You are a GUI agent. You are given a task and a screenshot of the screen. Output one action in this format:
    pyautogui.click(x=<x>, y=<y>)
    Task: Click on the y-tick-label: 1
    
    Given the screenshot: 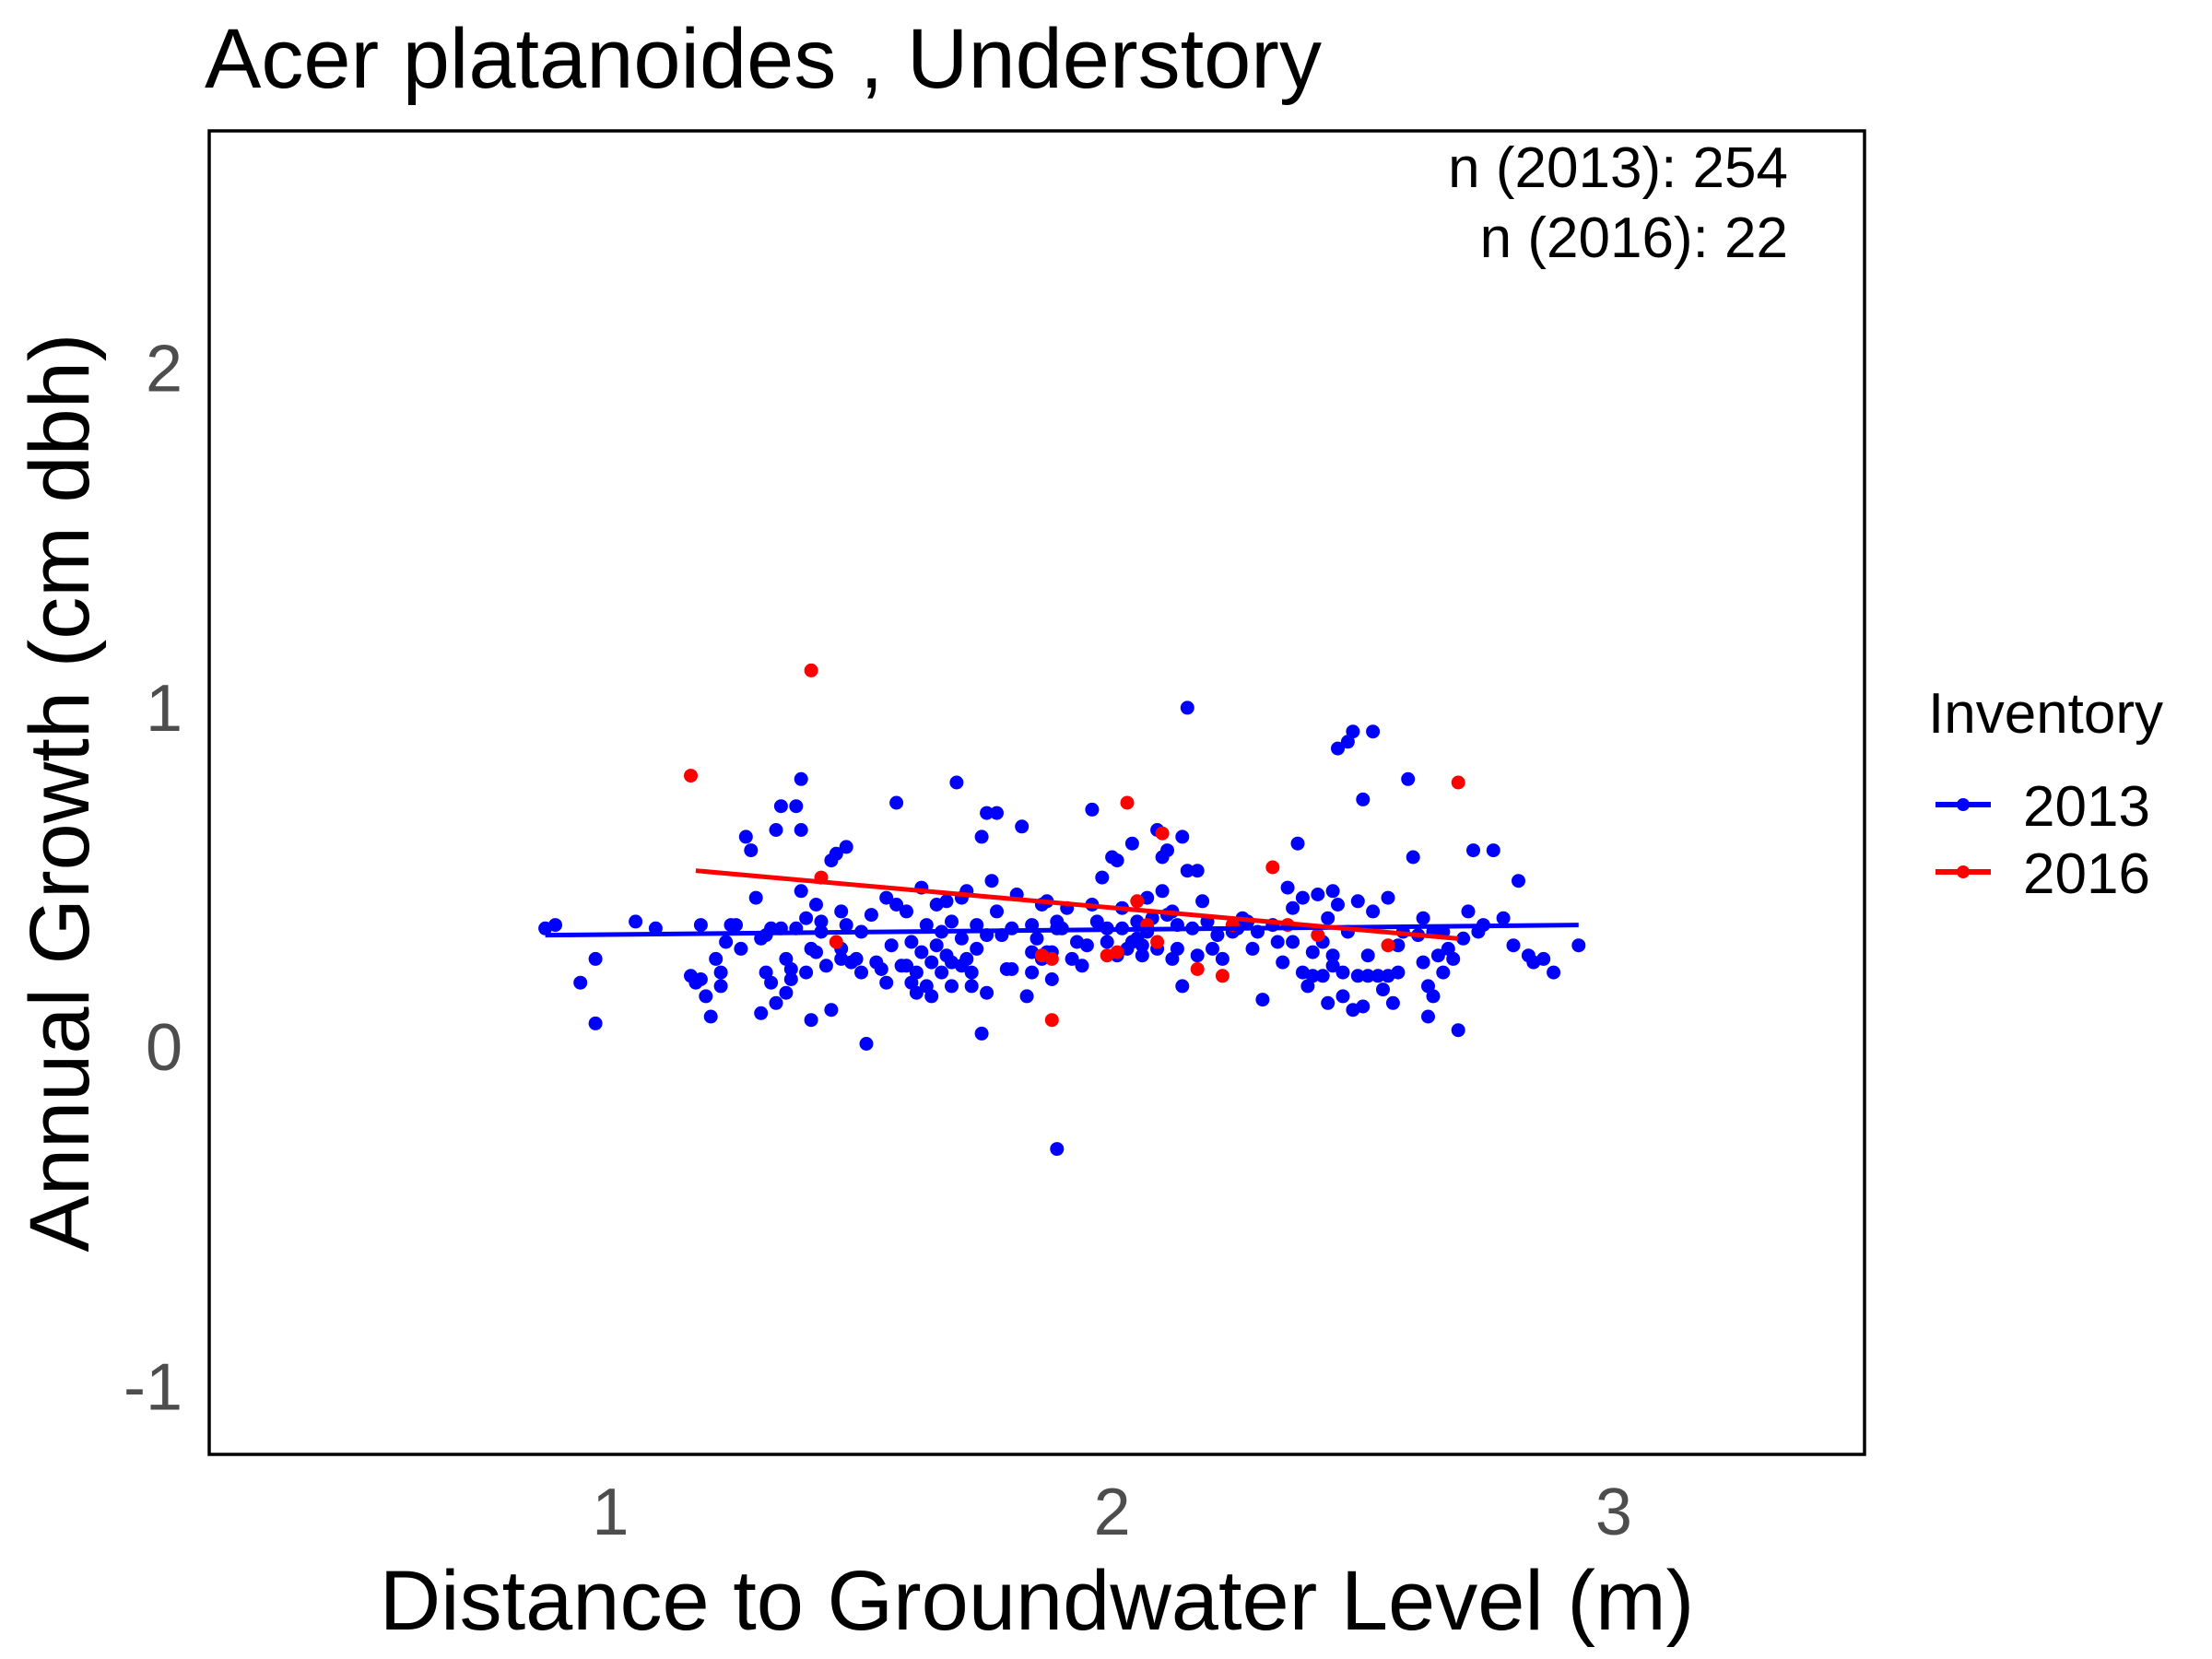 What is the action you would take?
    pyautogui.click(x=164, y=709)
    